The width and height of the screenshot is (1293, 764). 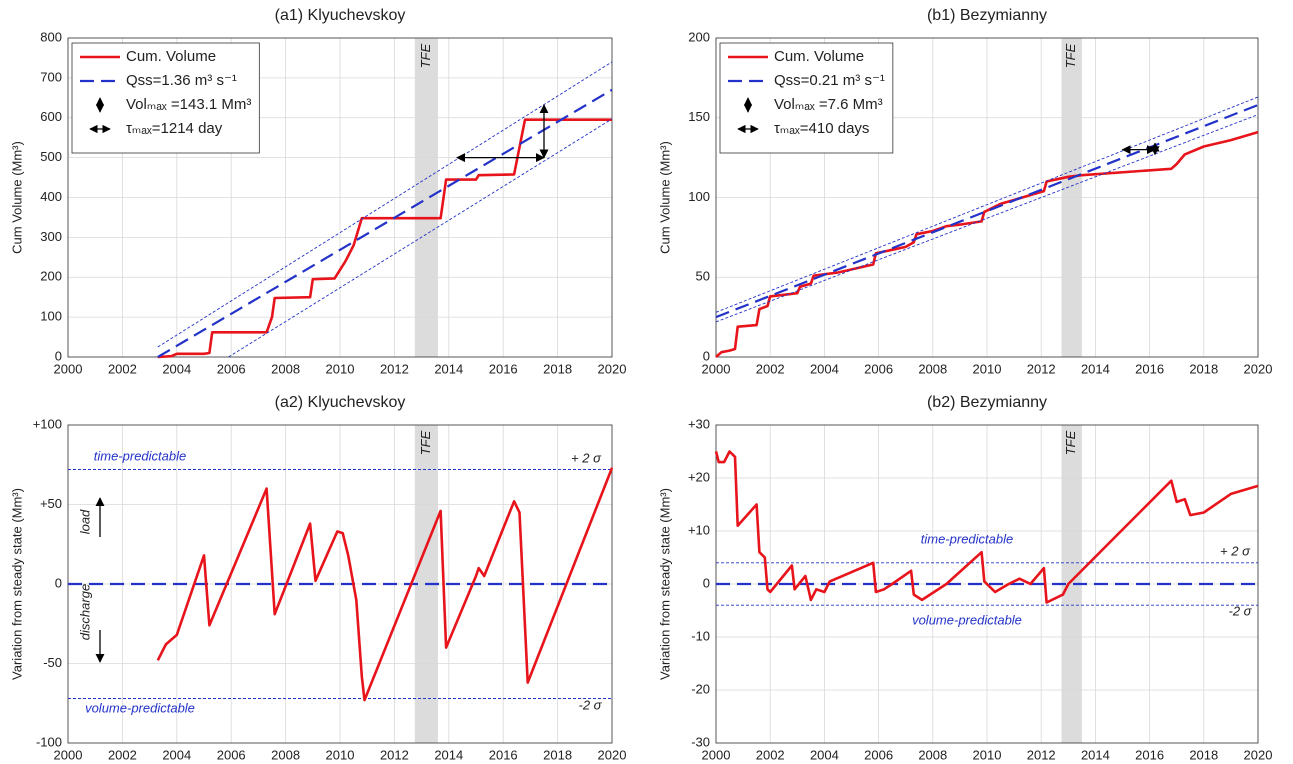 I want to click on y-tick-label: 50, so click(x=703, y=276).